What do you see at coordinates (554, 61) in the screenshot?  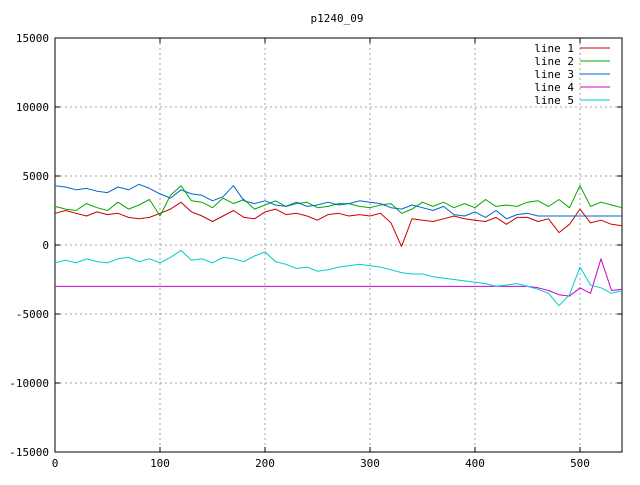 I see `legend-label-2: line 2` at bounding box center [554, 61].